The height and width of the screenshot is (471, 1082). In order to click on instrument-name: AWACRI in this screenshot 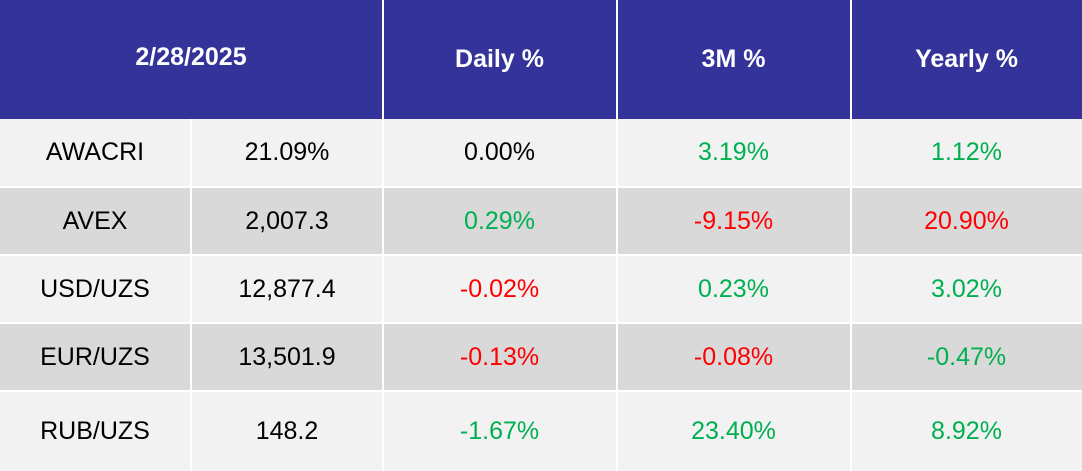, I will do `click(95, 152)`.